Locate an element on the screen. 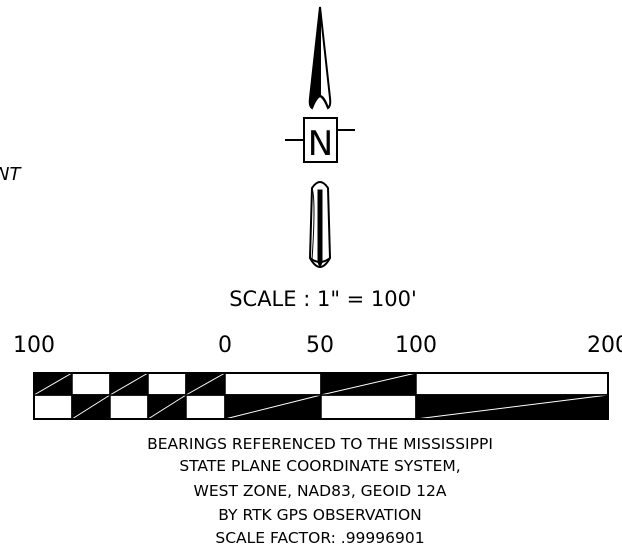  north-arrow-top-spike is located at coordinates (320, 58).